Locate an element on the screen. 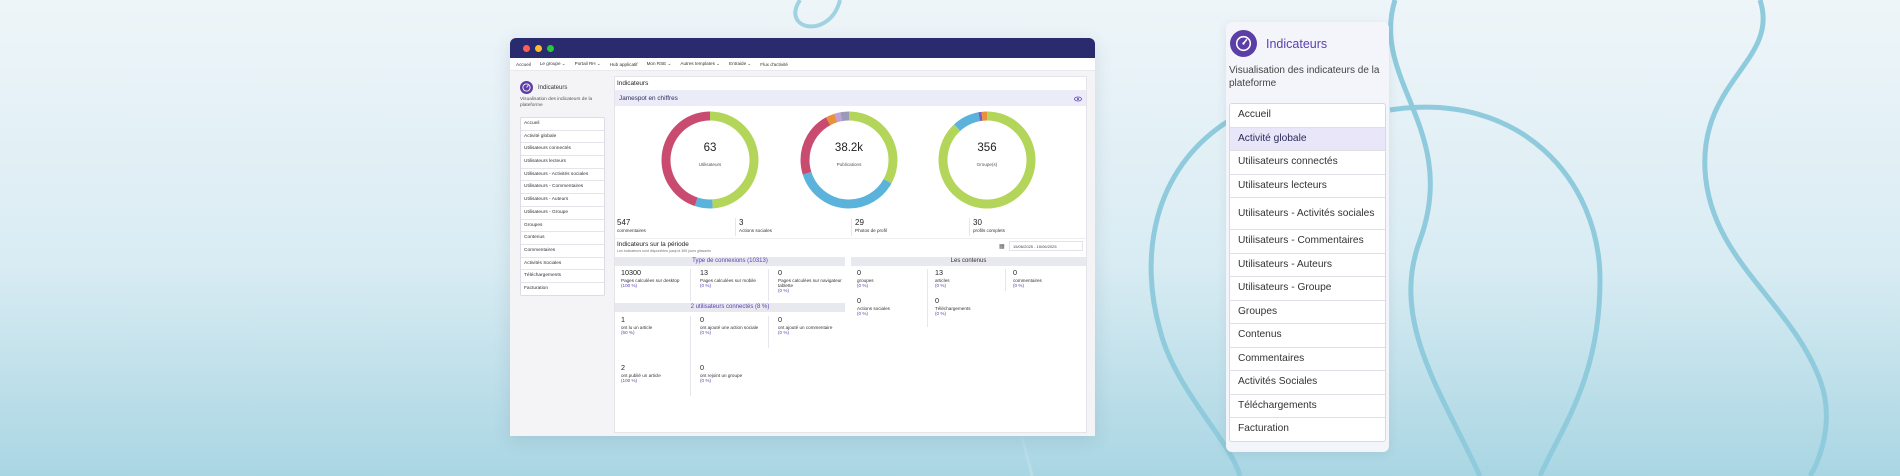 Image resolution: width=1900 pixels, height=476 pixels. panel-menu-item: Utilisateurs - Auteurs is located at coordinates (1307, 264).